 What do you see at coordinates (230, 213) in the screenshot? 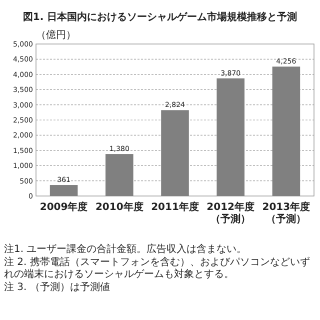
I see `x-tick-label: 2012年度（予測）` at bounding box center [230, 213].